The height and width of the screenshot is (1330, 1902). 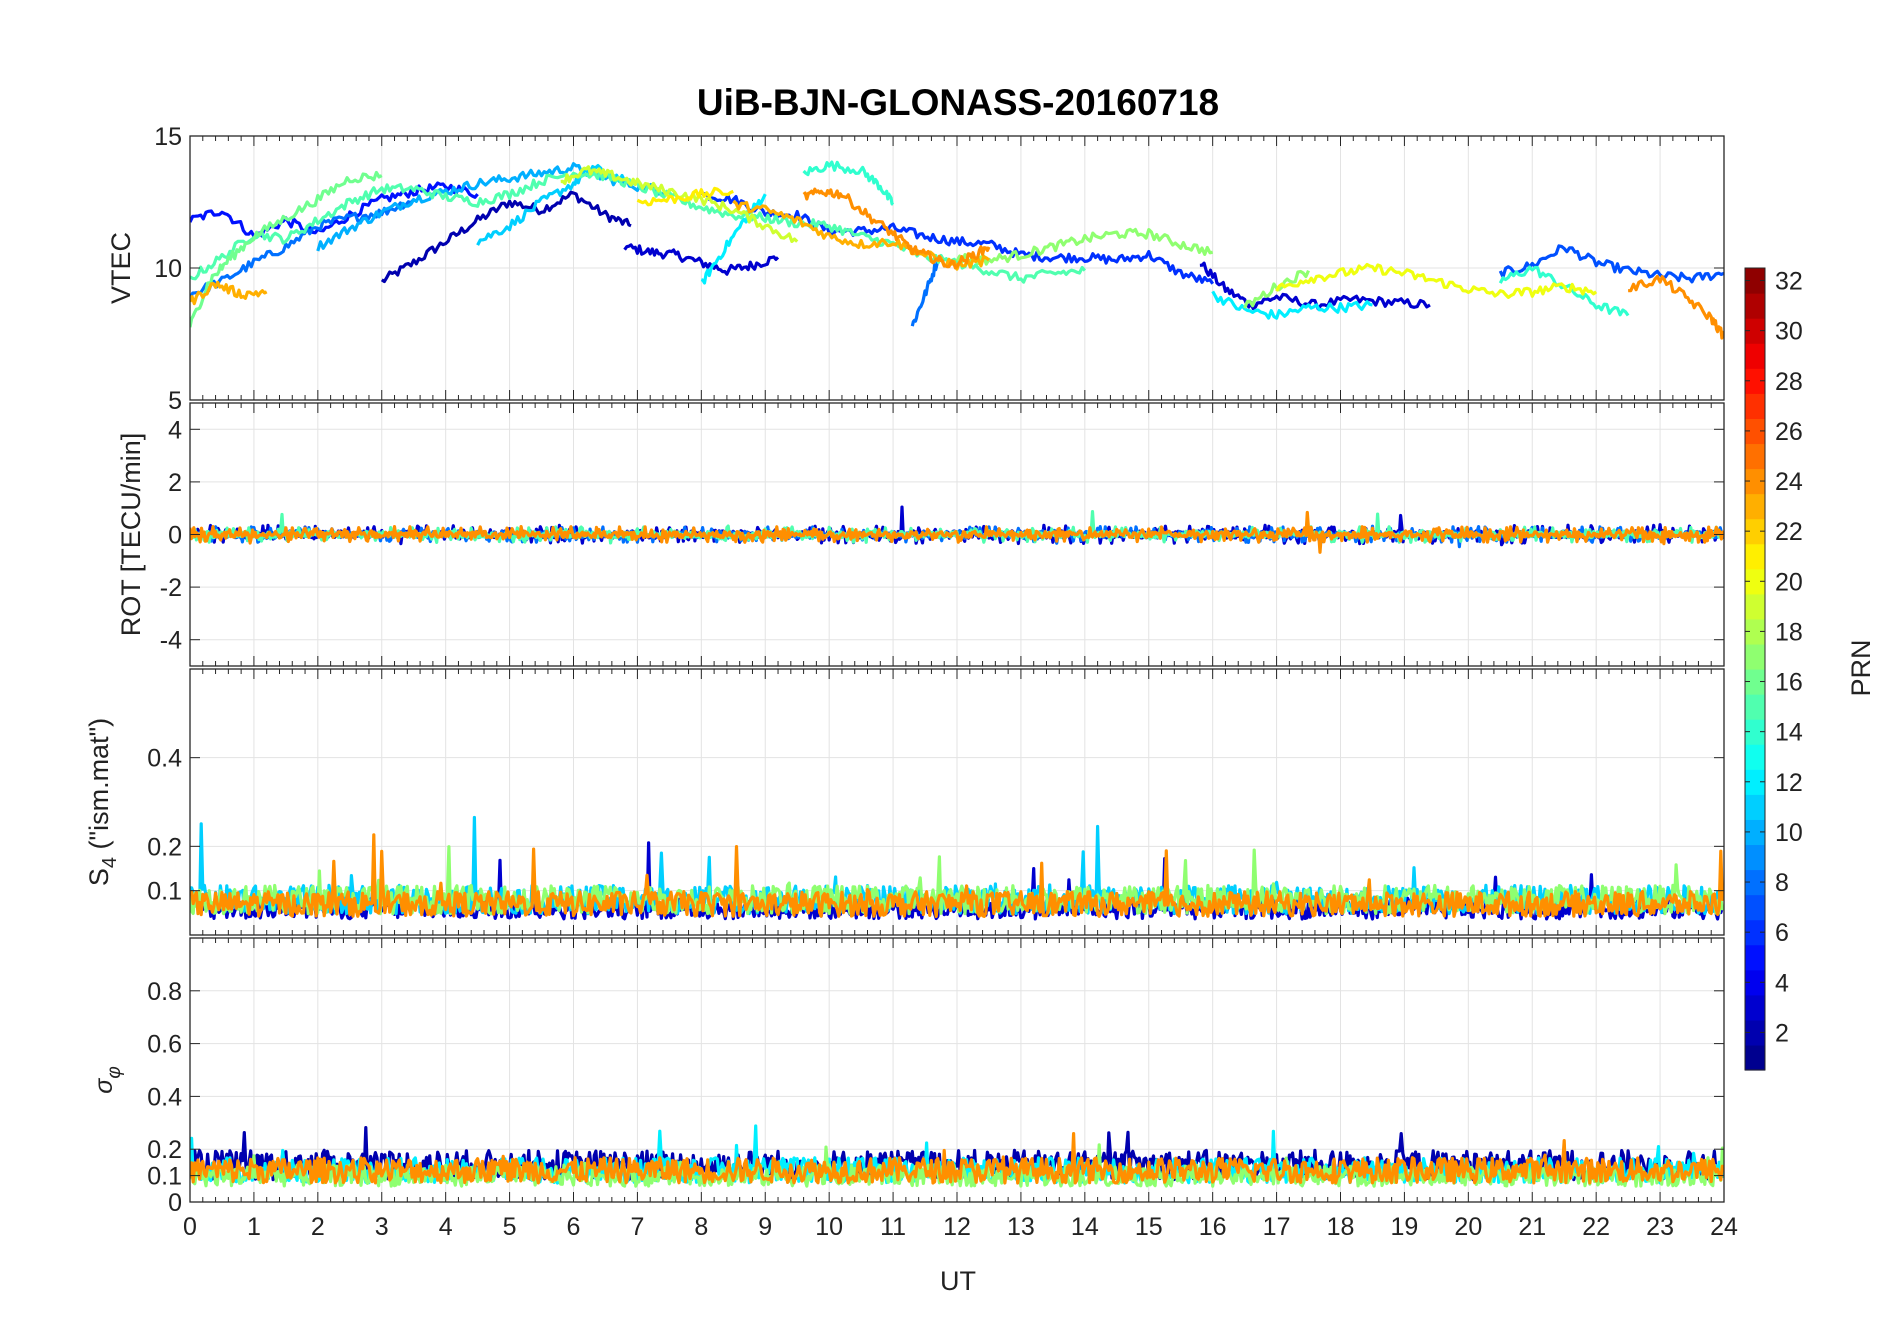 What do you see at coordinates (1789, 683) in the screenshot?
I see `colorbar-tick-label: 16` at bounding box center [1789, 683].